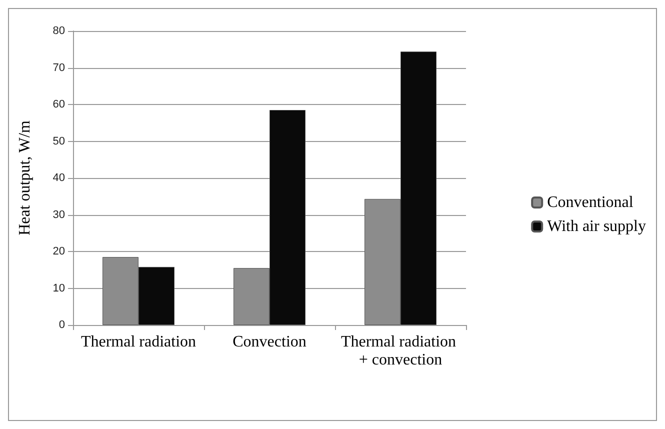 The image size is (665, 429). Describe the element at coordinates (58, 252) in the screenshot. I see `y-tick-label: 20` at that location.